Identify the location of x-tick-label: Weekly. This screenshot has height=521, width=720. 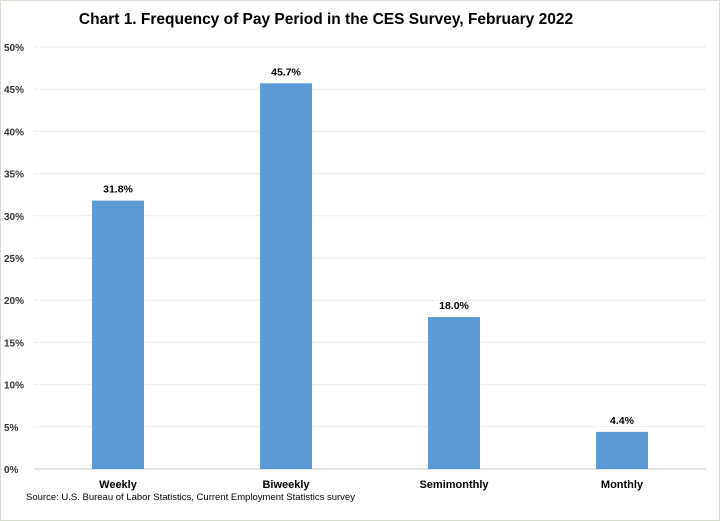
(118, 485).